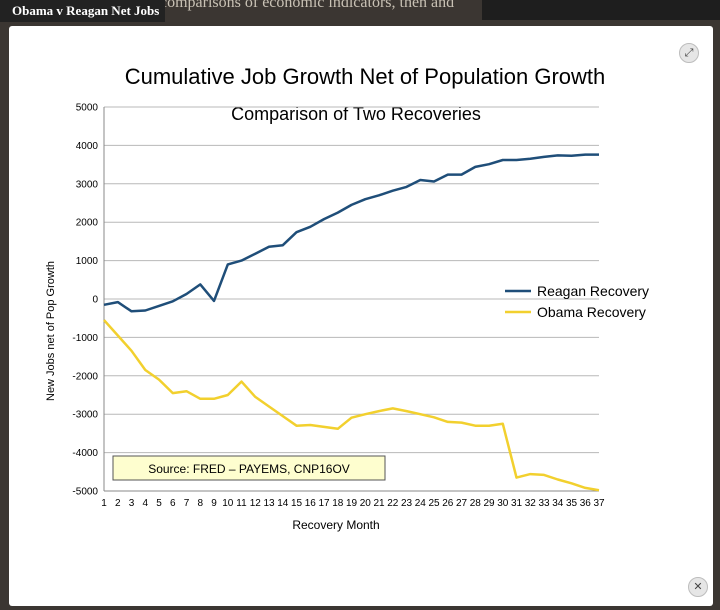 The height and width of the screenshot is (610, 720). Describe the element at coordinates (187, 503) in the screenshot. I see `x-tick-label: 7` at that location.